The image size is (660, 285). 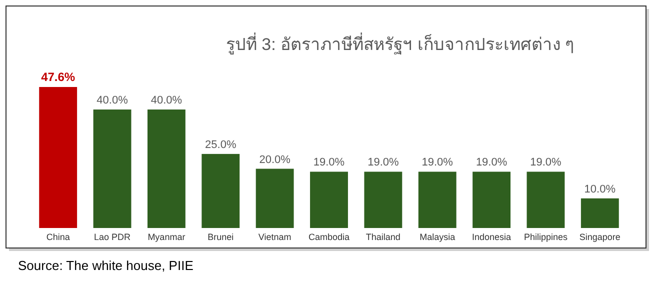 What do you see at coordinates (220, 144) in the screenshot?
I see `data-label: 25.0%` at bounding box center [220, 144].